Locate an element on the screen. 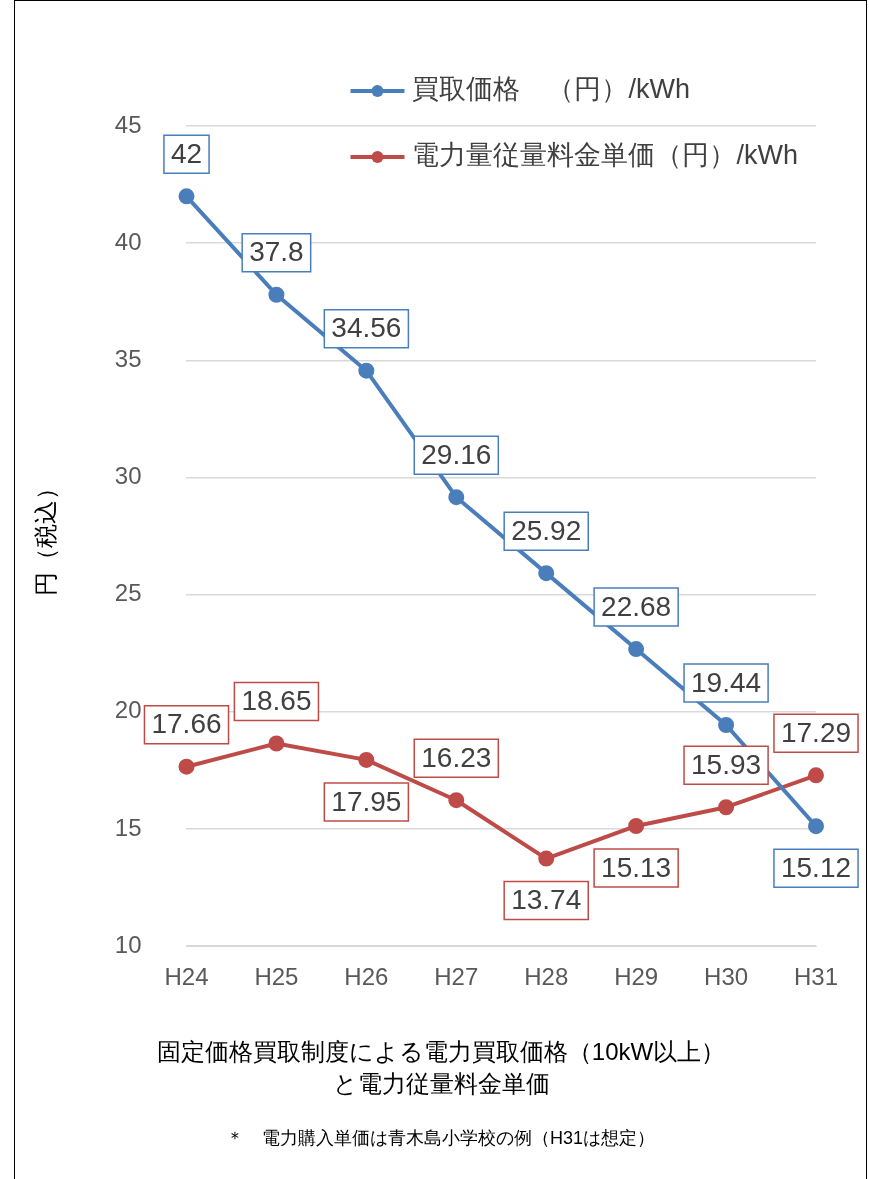 This screenshot has height=1179, width=869. data-label: 18.65 is located at coordinates (276, 701).